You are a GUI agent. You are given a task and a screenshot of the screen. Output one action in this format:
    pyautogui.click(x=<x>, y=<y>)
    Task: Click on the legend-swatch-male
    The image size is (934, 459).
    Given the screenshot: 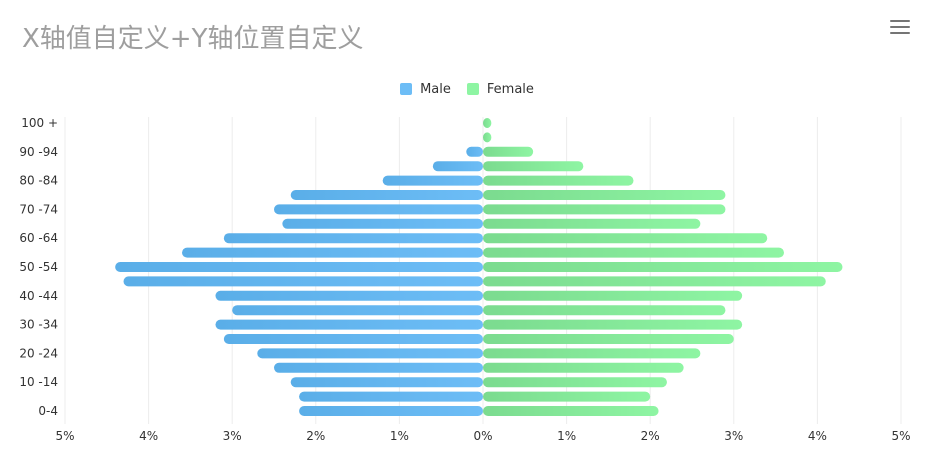 What is the action you would take?
    pyautogui.click(x=406, y=89)
    